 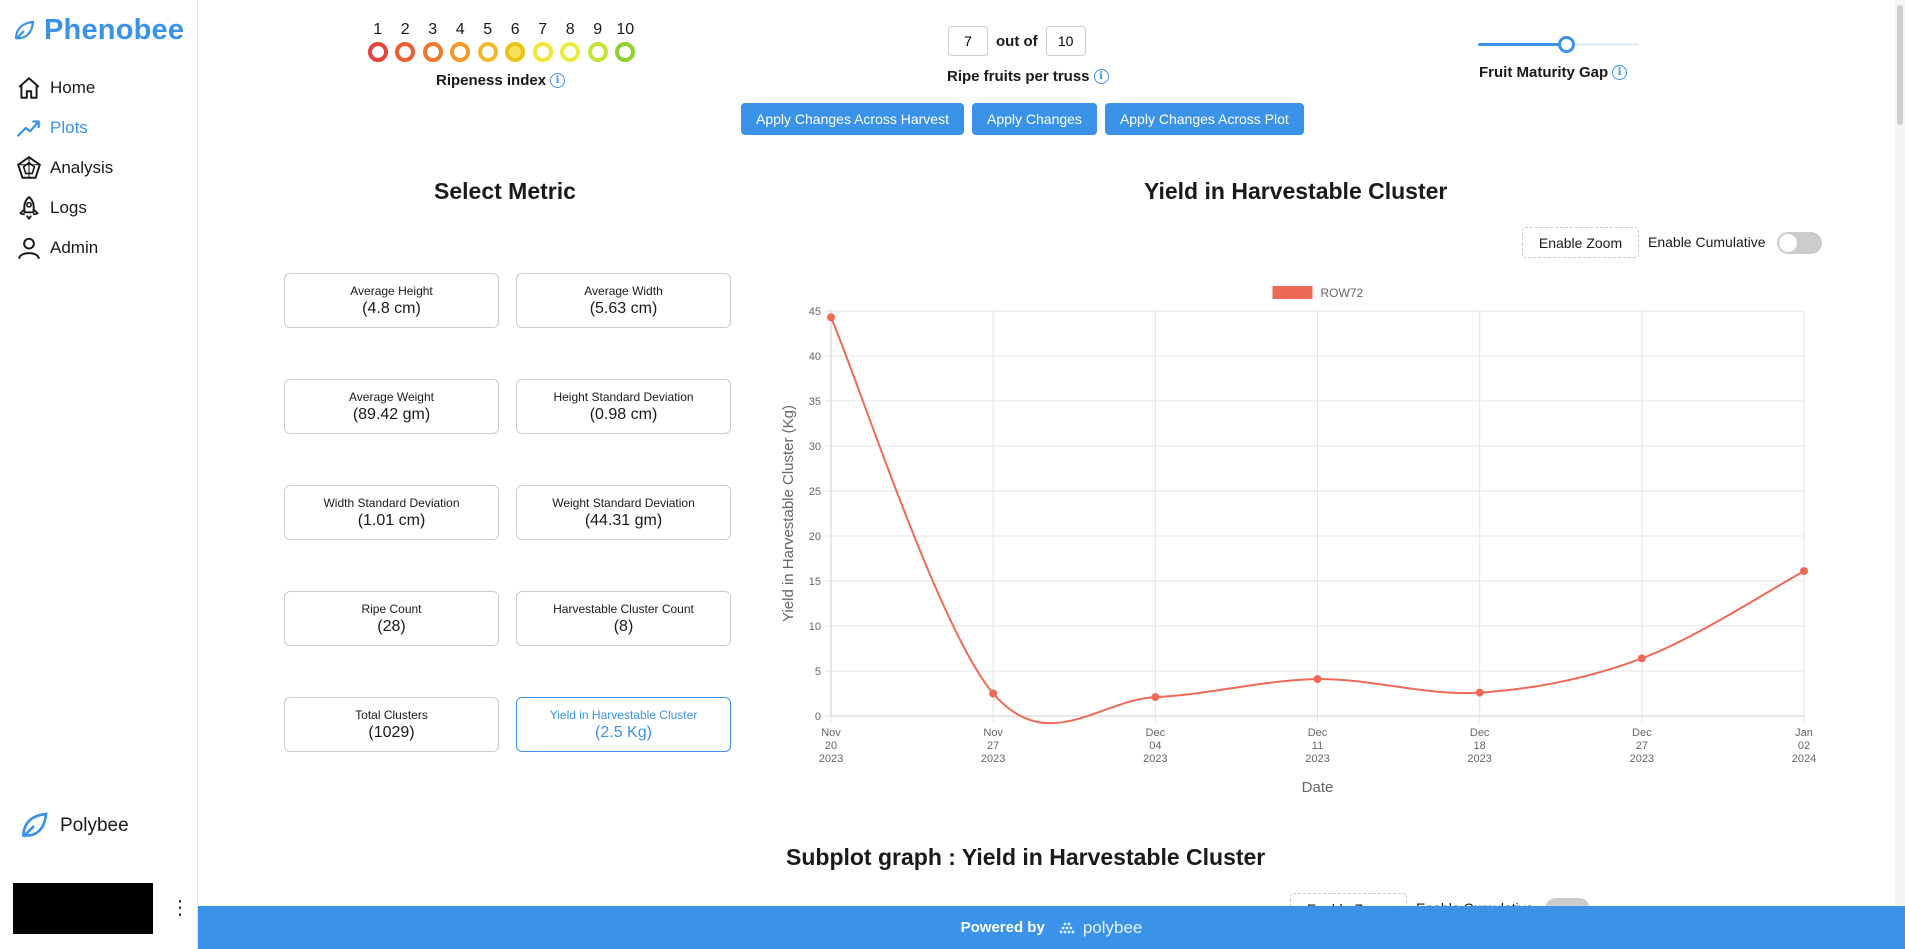 I want to click on apply-changes-button: Apply Changes, so click(x=1034, y=119).